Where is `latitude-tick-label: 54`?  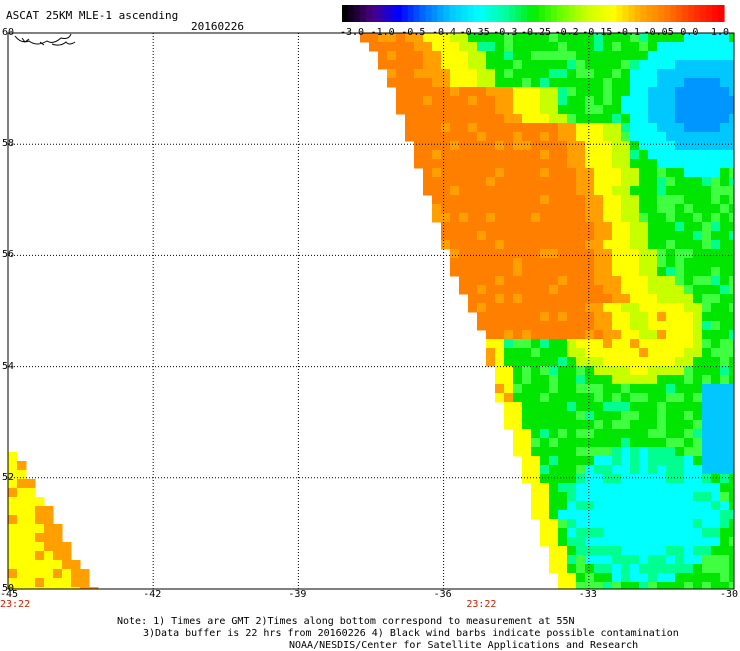
latitude-tick-label: 54 is located at coordinates (8, 366).